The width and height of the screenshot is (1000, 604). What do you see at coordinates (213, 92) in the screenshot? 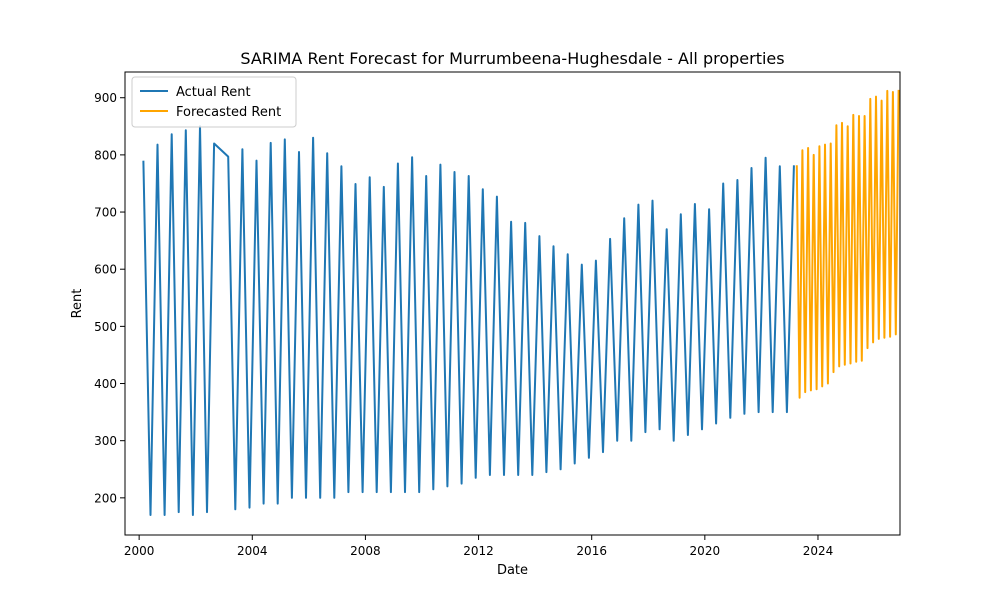
I see `legend-label-actual-rent: Actual Rent` at bounding box center [213, 92].